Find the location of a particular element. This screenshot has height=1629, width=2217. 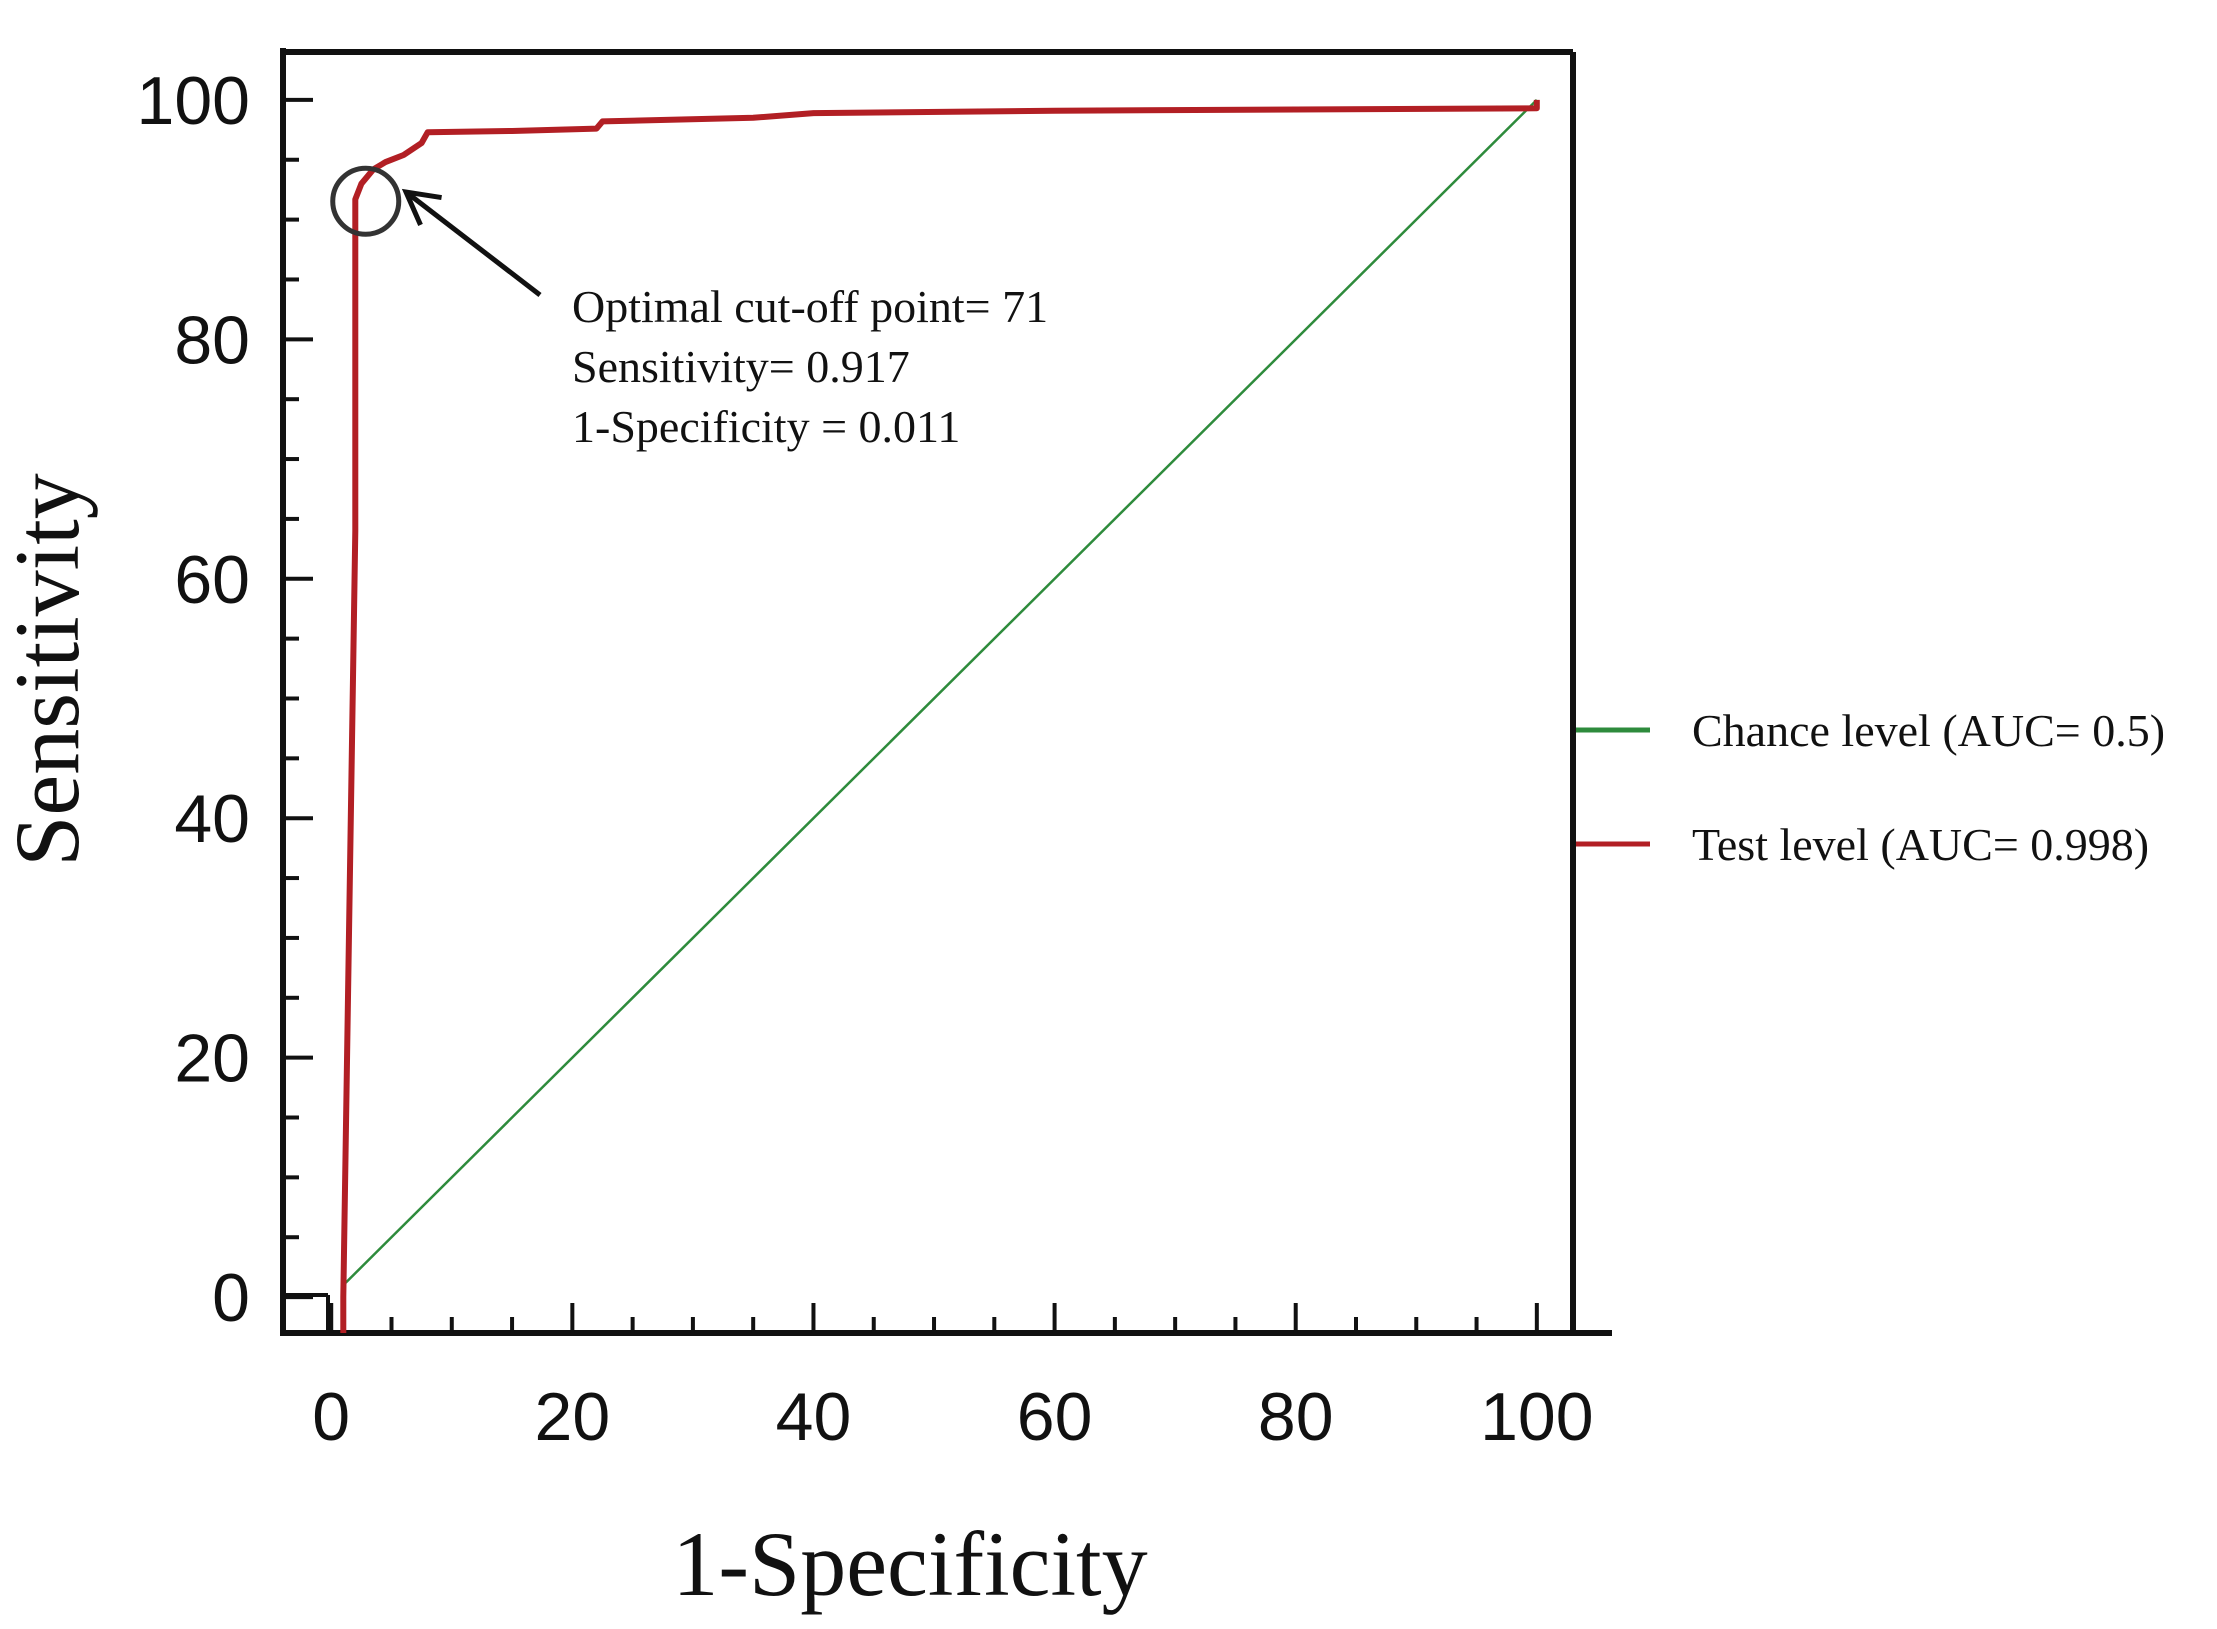

x-tick-label: 100 is located at coordinates (1536, 1417).